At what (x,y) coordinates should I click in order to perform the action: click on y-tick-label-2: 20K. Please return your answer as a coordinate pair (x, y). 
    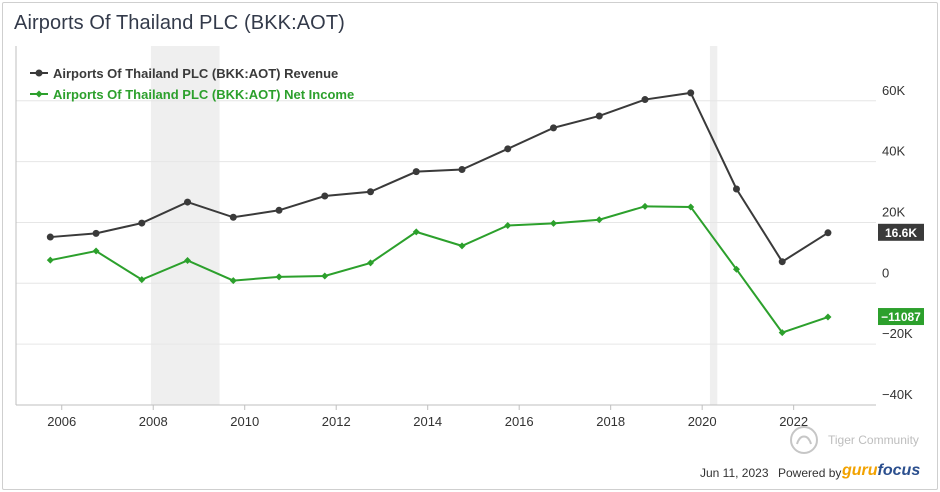
    Looking at the image, I should click on (893, 211).